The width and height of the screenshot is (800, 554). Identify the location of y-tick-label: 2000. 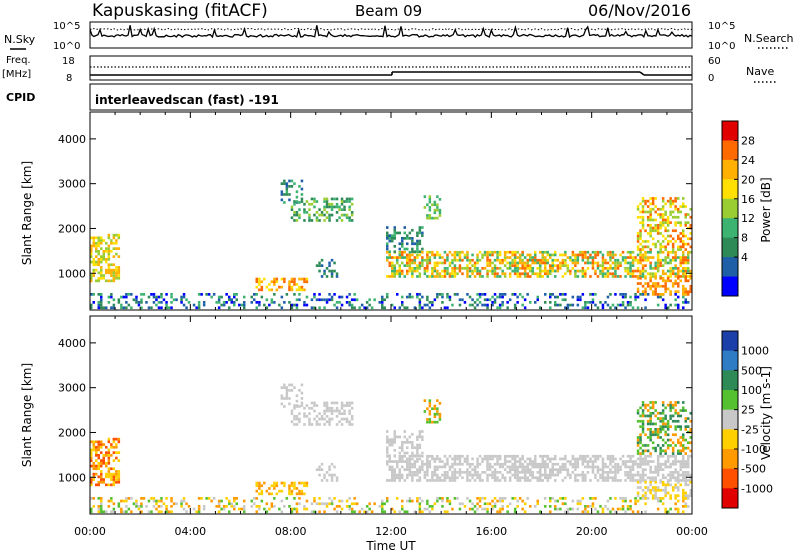
(72, 432).